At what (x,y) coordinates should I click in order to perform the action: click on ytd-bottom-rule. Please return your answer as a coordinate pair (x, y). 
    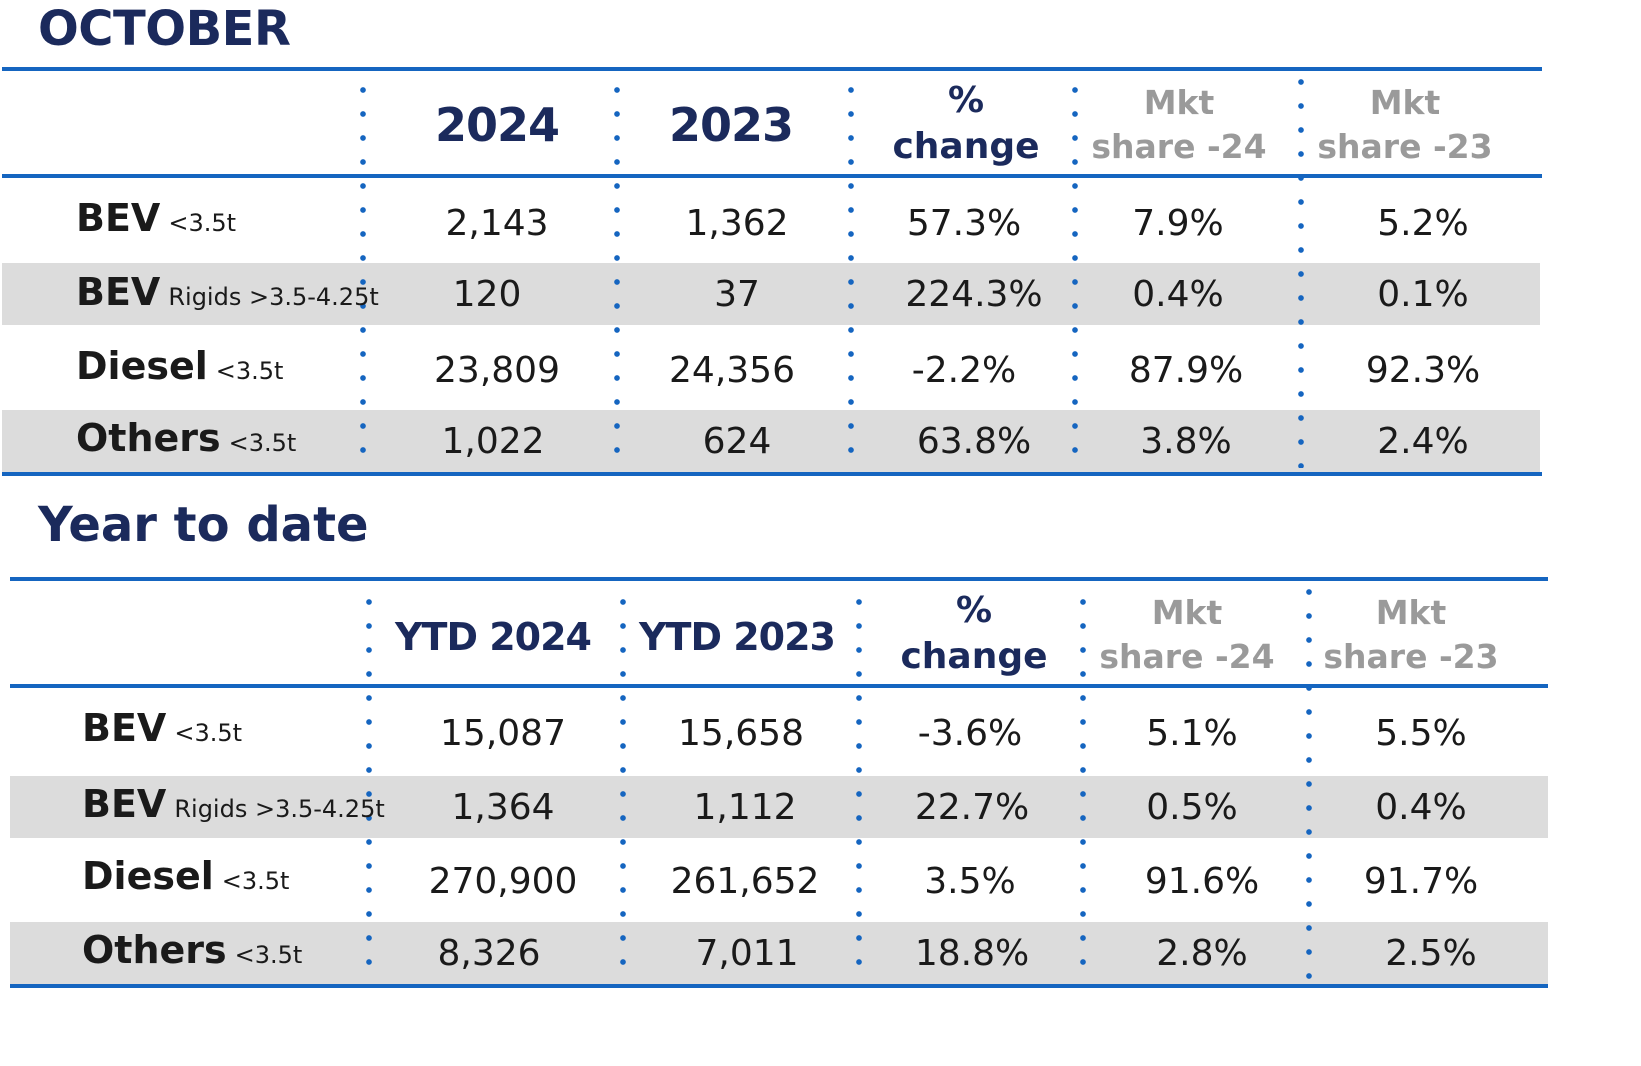
    Looking at the image, I should click on (779, 986).